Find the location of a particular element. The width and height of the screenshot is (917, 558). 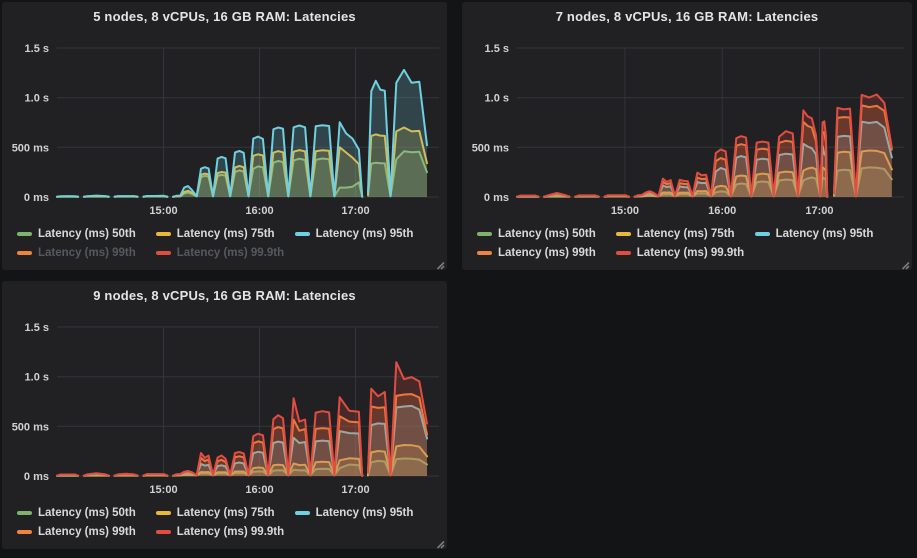

panel-title: 5 nodes, 8 vCPUs, 16 GB RAM: Latencies is located at coordinates (224, 16).